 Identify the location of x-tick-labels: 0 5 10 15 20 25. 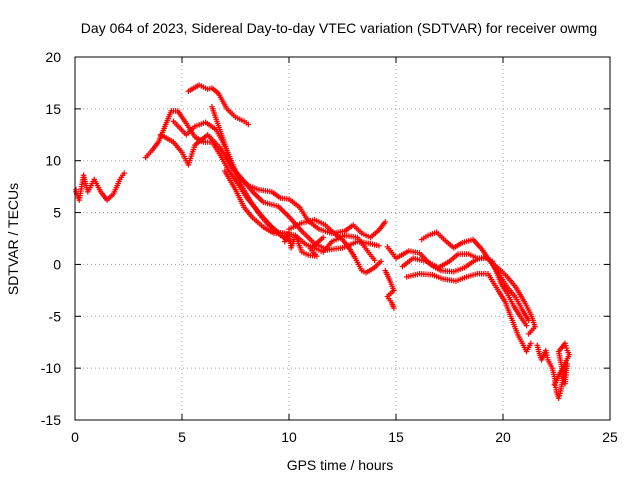
(344, 437).